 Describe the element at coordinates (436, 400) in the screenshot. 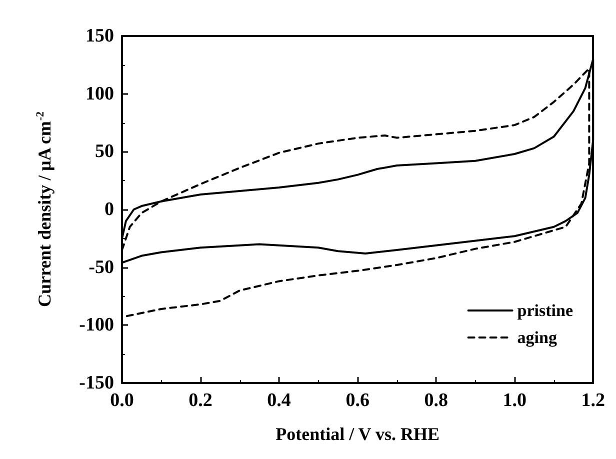

I see `x-tick-label: 0.8` at that location.